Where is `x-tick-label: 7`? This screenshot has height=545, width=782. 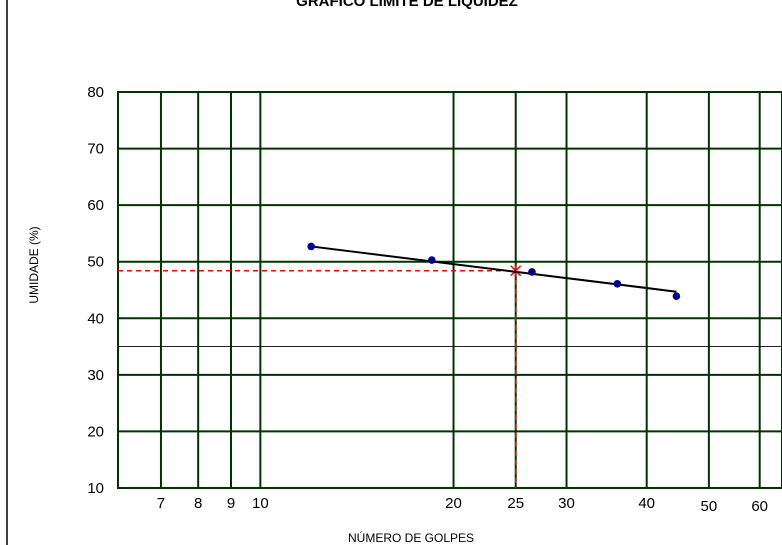
x-tick-label: 7 is located at coordinates (161, 503).